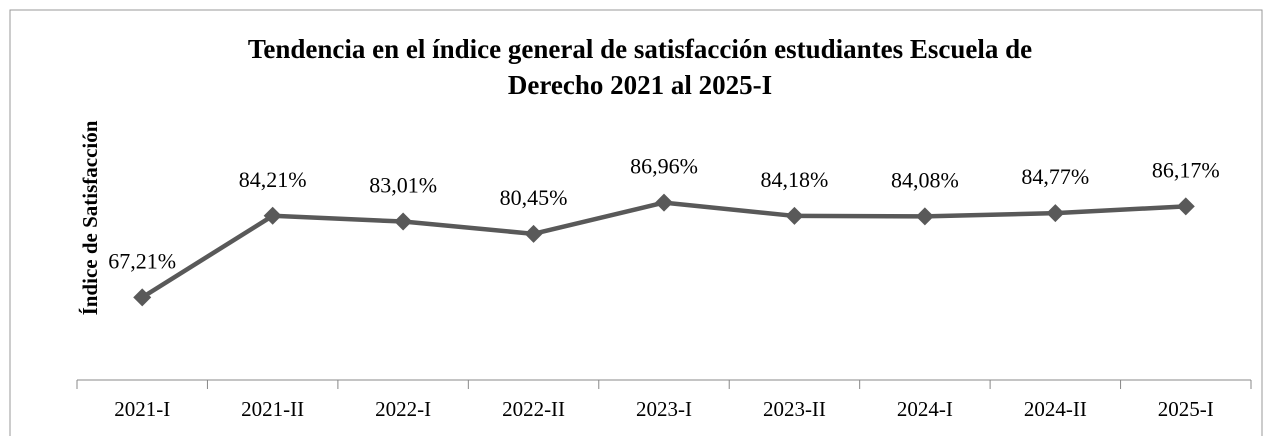 The height and width of the screenshot is (436, 1270). What do you see at coordinates (142, 409) in the screenshot?
I see `x-tick-label: 2021-I` at bounding box center [142, 409].